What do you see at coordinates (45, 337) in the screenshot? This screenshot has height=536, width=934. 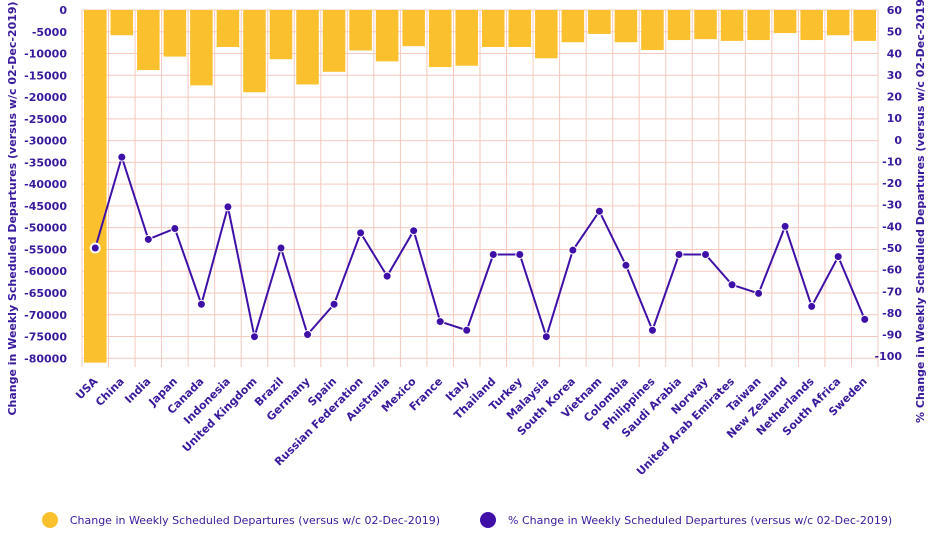 I see `y-tick-label: -75000` at bounding box center [45, 337].